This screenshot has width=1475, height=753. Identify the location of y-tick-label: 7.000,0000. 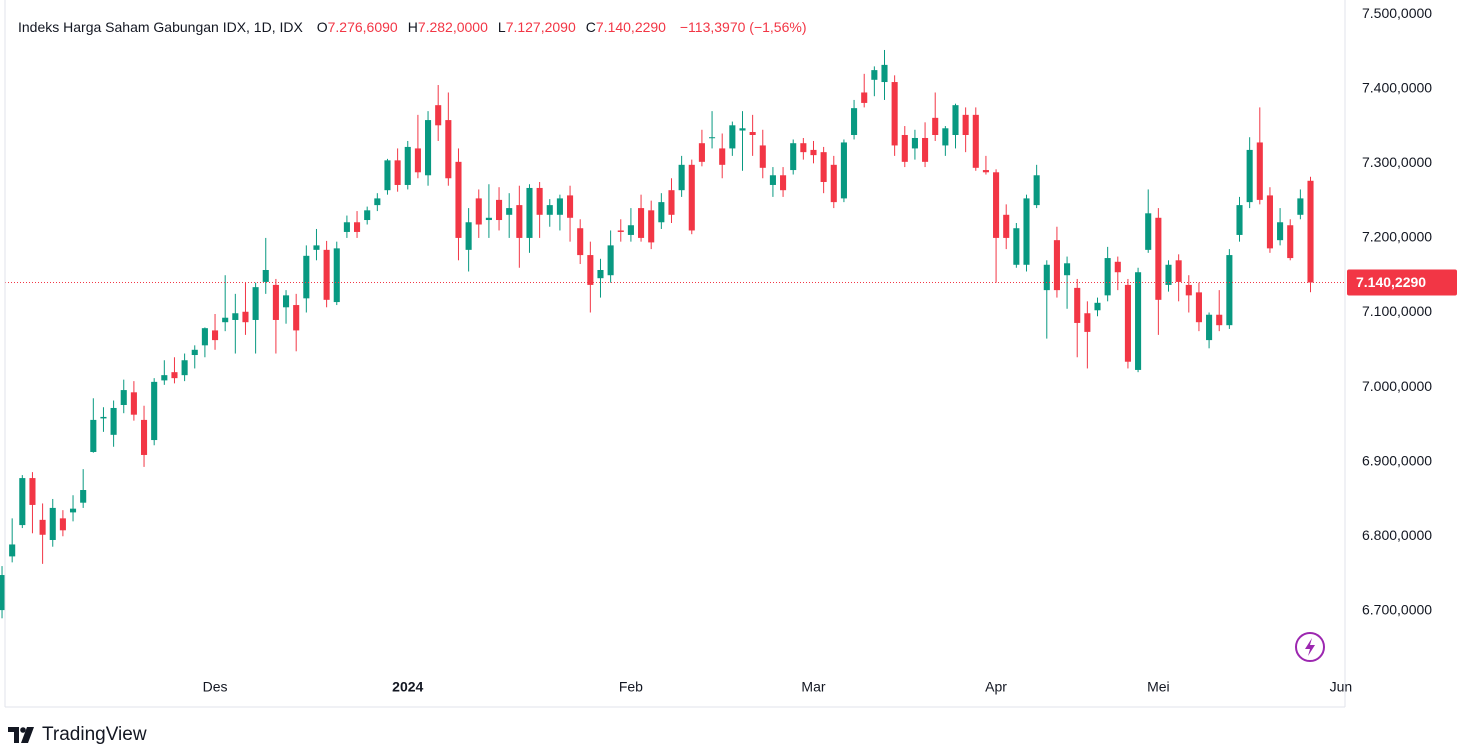
(1397, 386).